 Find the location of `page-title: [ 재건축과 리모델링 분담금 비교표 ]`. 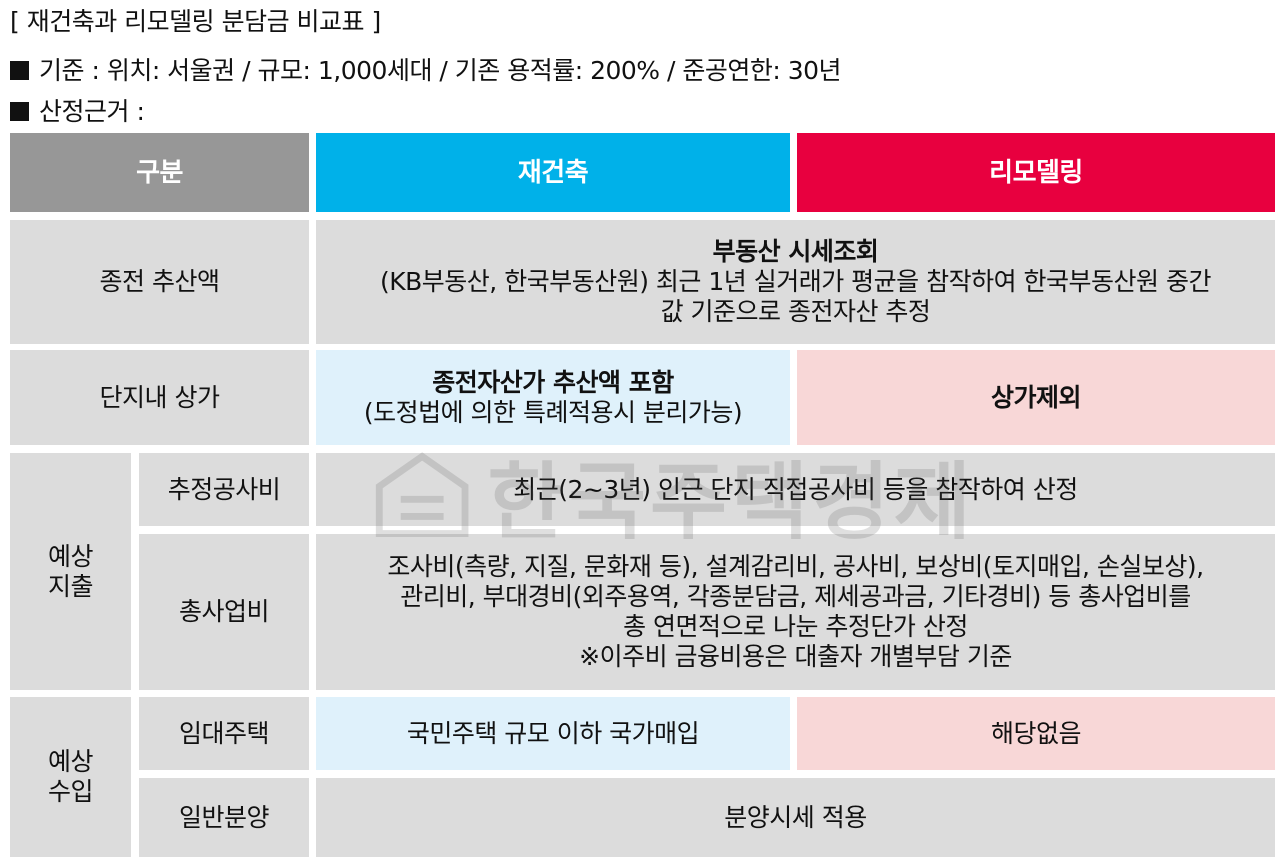

page-title: [ 재건축과 리모델링 분담금 비교표 ] is located at coordinates (195, 22).